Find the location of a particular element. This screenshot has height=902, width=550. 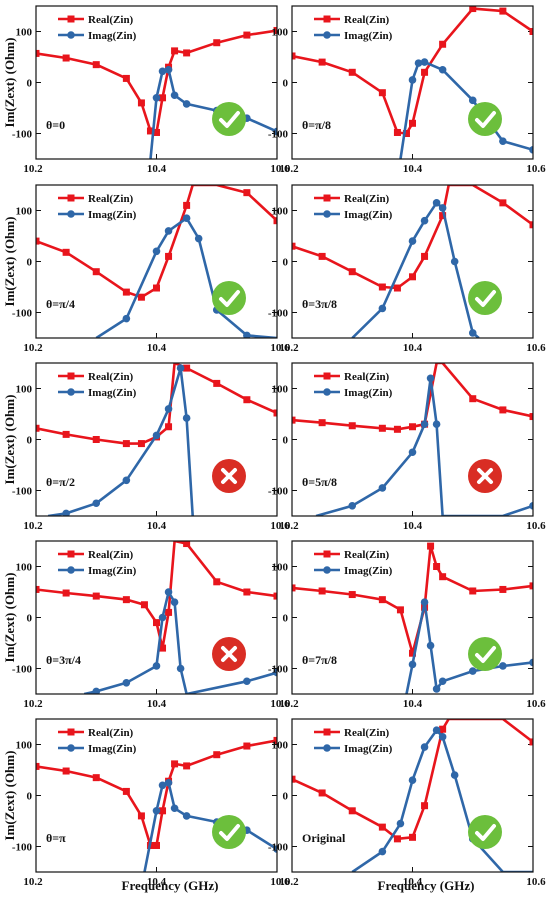

x-tick-label: 10.6 is located at coordinates (280, 526).